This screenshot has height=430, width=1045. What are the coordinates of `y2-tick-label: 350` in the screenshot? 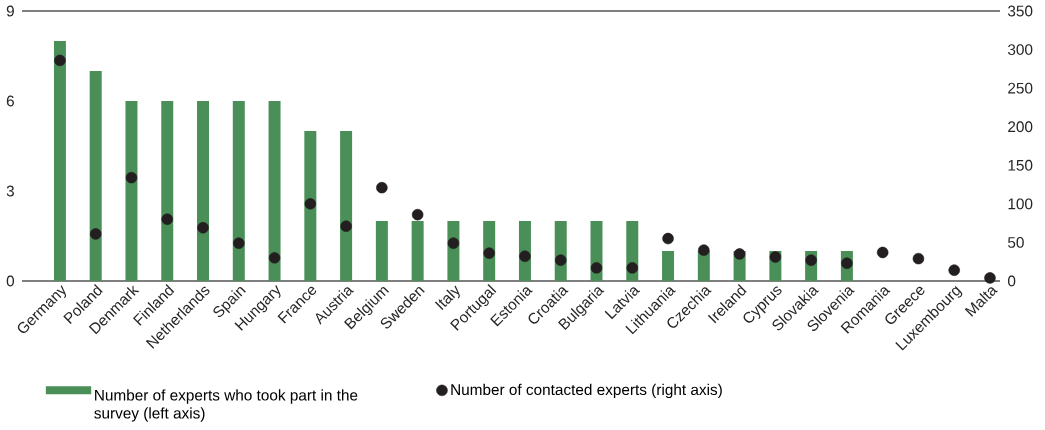 It's located at (1020, 11).